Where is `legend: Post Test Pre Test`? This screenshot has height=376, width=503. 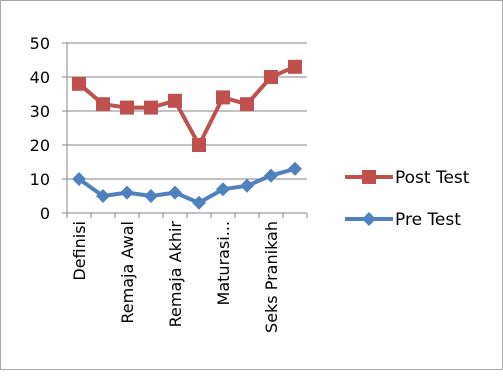
legend: Post Test Pre Test is located at coordinates (407, 199).